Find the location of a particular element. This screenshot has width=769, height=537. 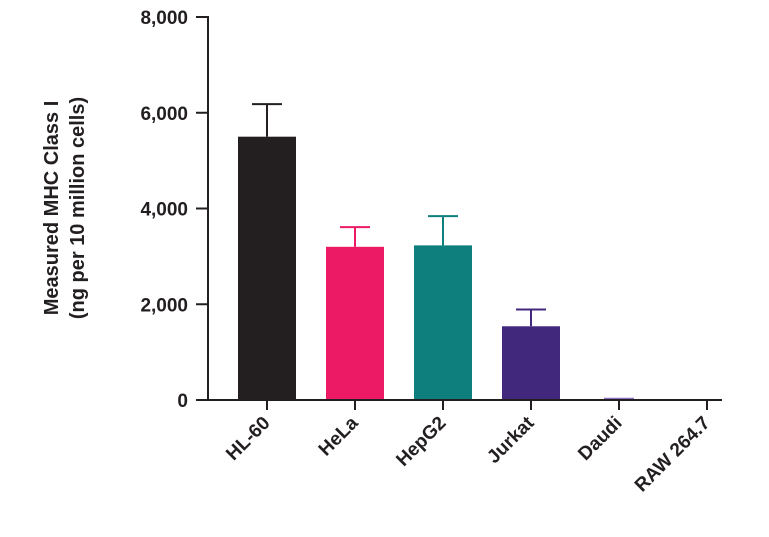

x-tick-label: HL-60 is located at coordinates (248, 439).